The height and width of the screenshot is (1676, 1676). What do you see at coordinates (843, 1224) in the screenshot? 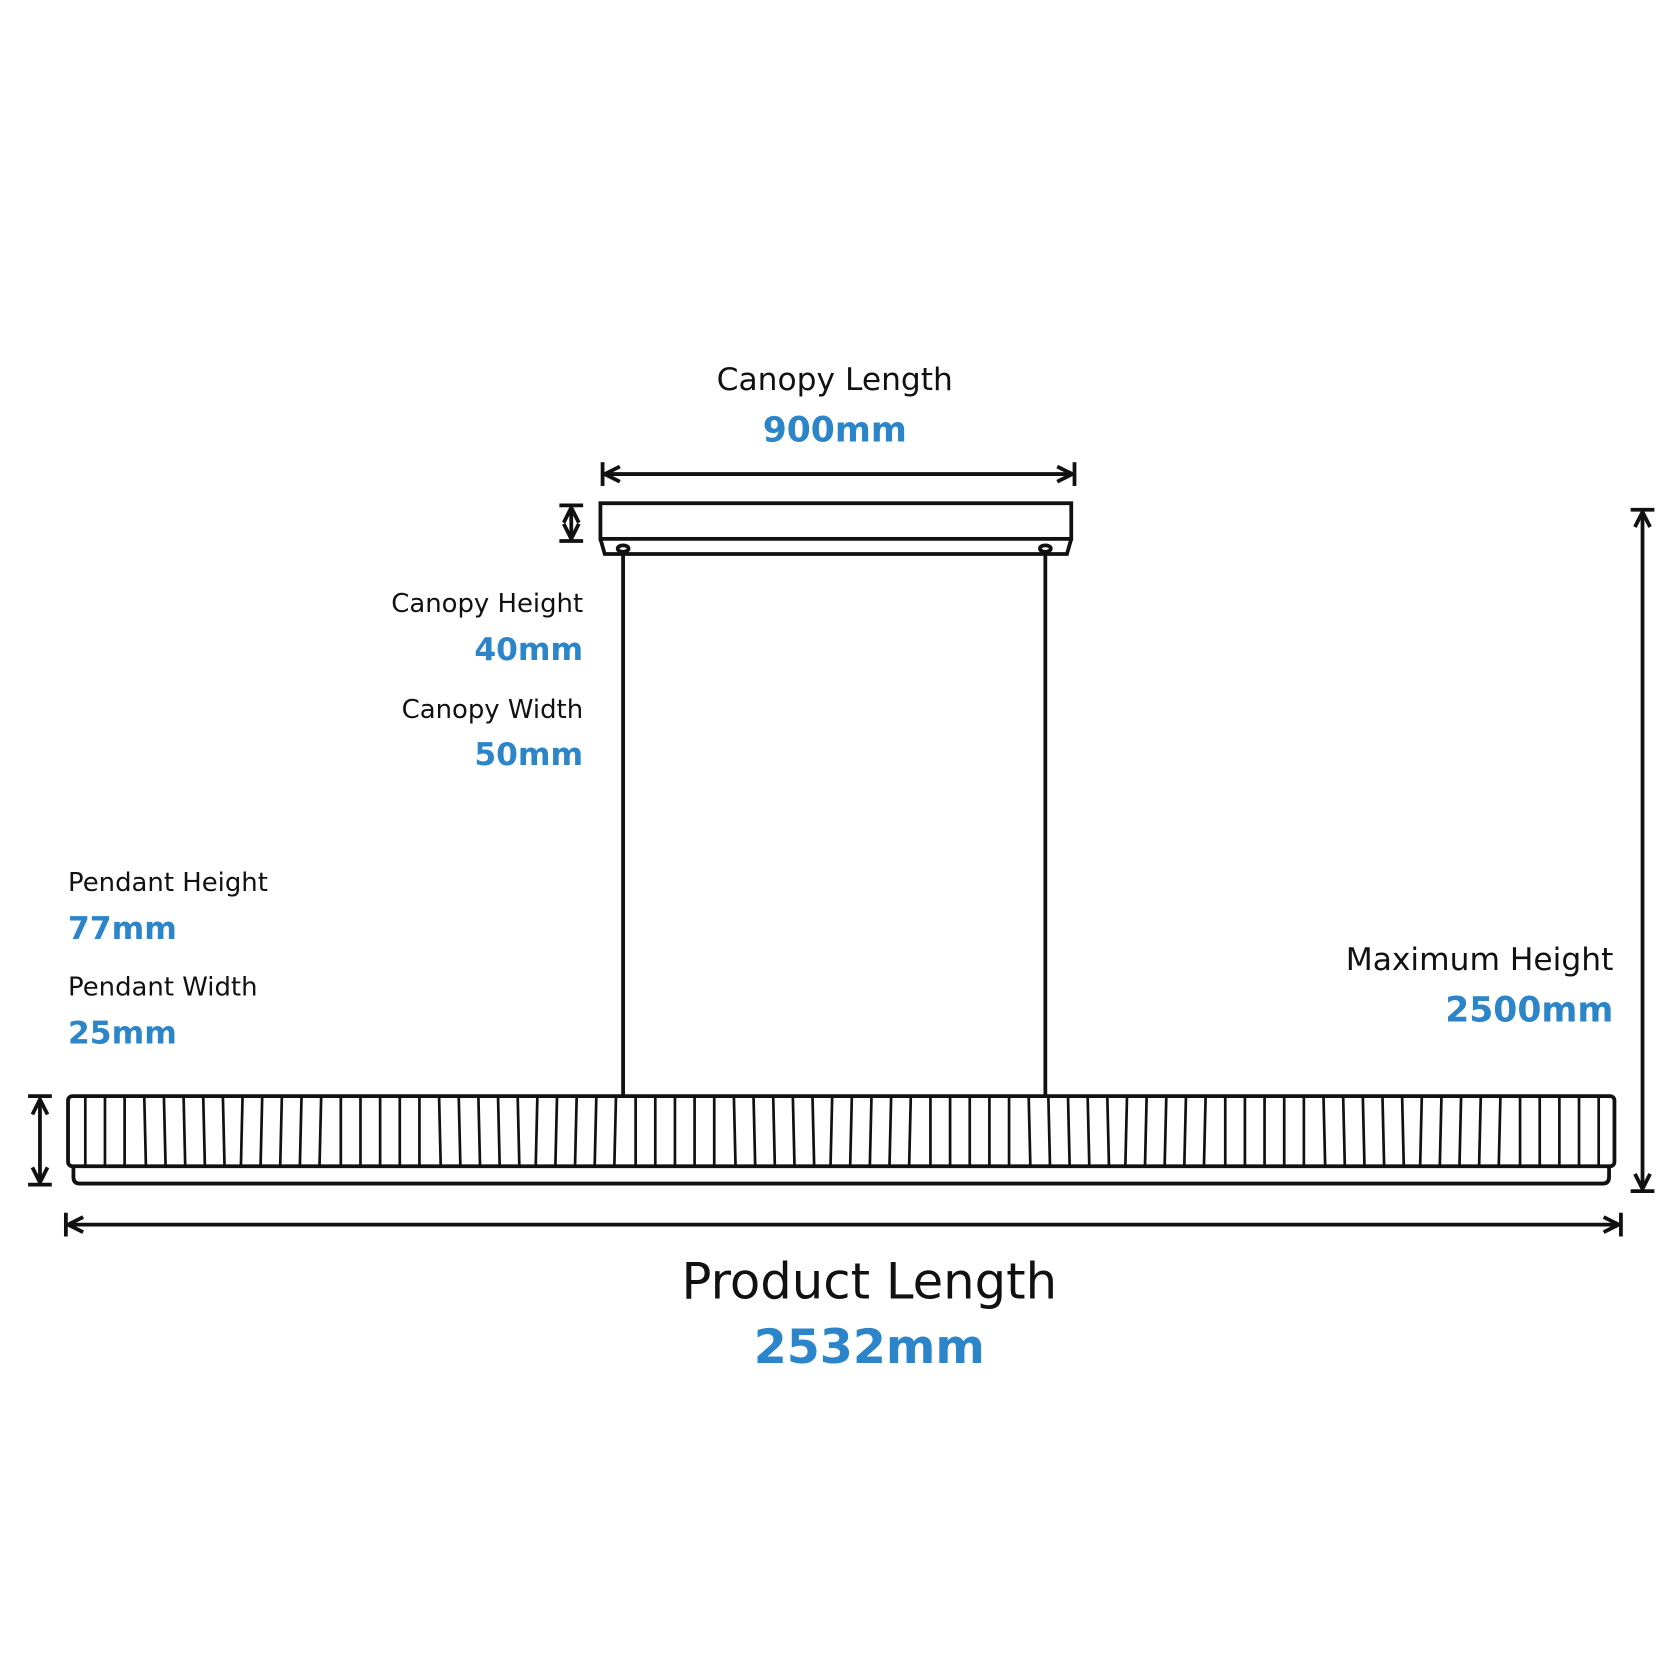
I see `product-length-arrow` at bounding box center [843, 1224].